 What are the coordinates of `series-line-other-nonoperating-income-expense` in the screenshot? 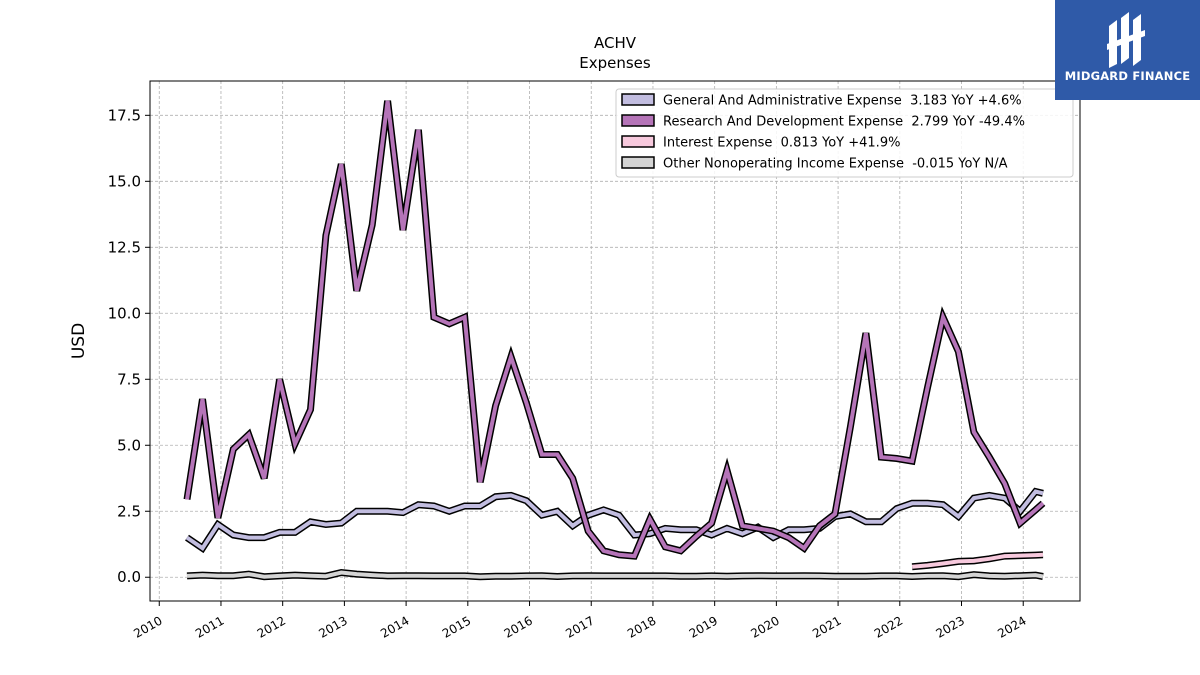 It's located at (615, 574).